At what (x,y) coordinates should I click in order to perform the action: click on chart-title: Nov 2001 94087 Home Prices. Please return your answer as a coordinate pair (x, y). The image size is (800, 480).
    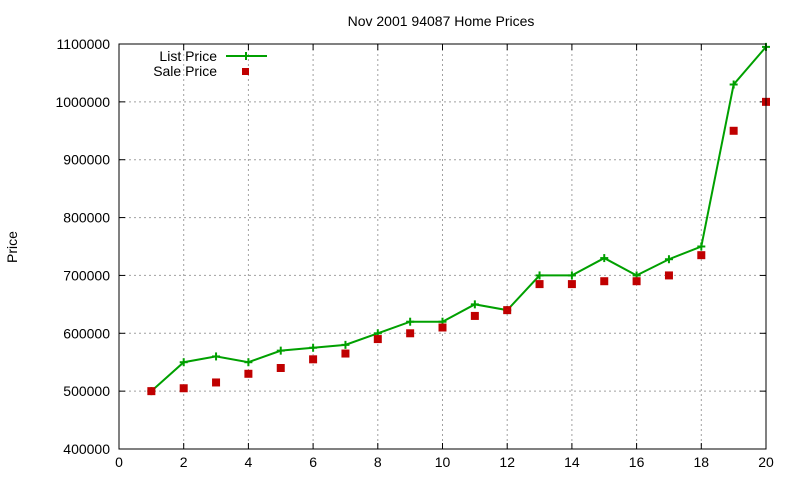
    Looking at the image, I should click on (441, 21).